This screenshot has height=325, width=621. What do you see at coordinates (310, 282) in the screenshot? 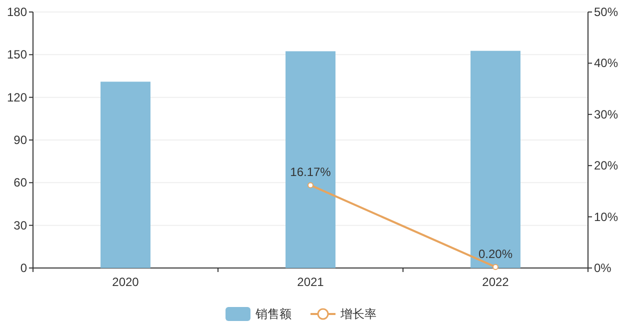
I see `x-tick-label: 2021` at bounding box center [310, 282].